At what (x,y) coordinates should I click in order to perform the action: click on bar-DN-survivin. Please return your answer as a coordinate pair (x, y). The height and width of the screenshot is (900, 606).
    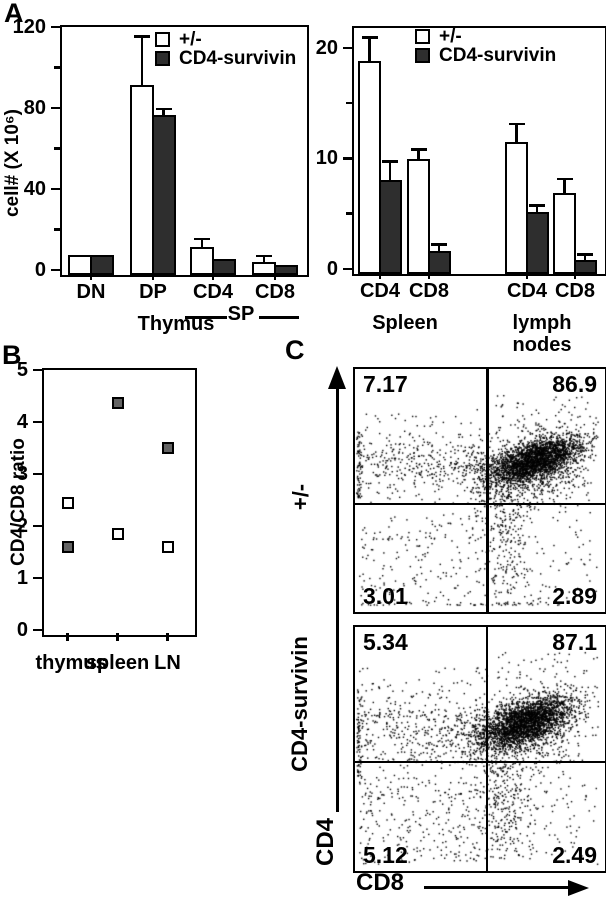
    Looking at the image, I should click on (101, 264).